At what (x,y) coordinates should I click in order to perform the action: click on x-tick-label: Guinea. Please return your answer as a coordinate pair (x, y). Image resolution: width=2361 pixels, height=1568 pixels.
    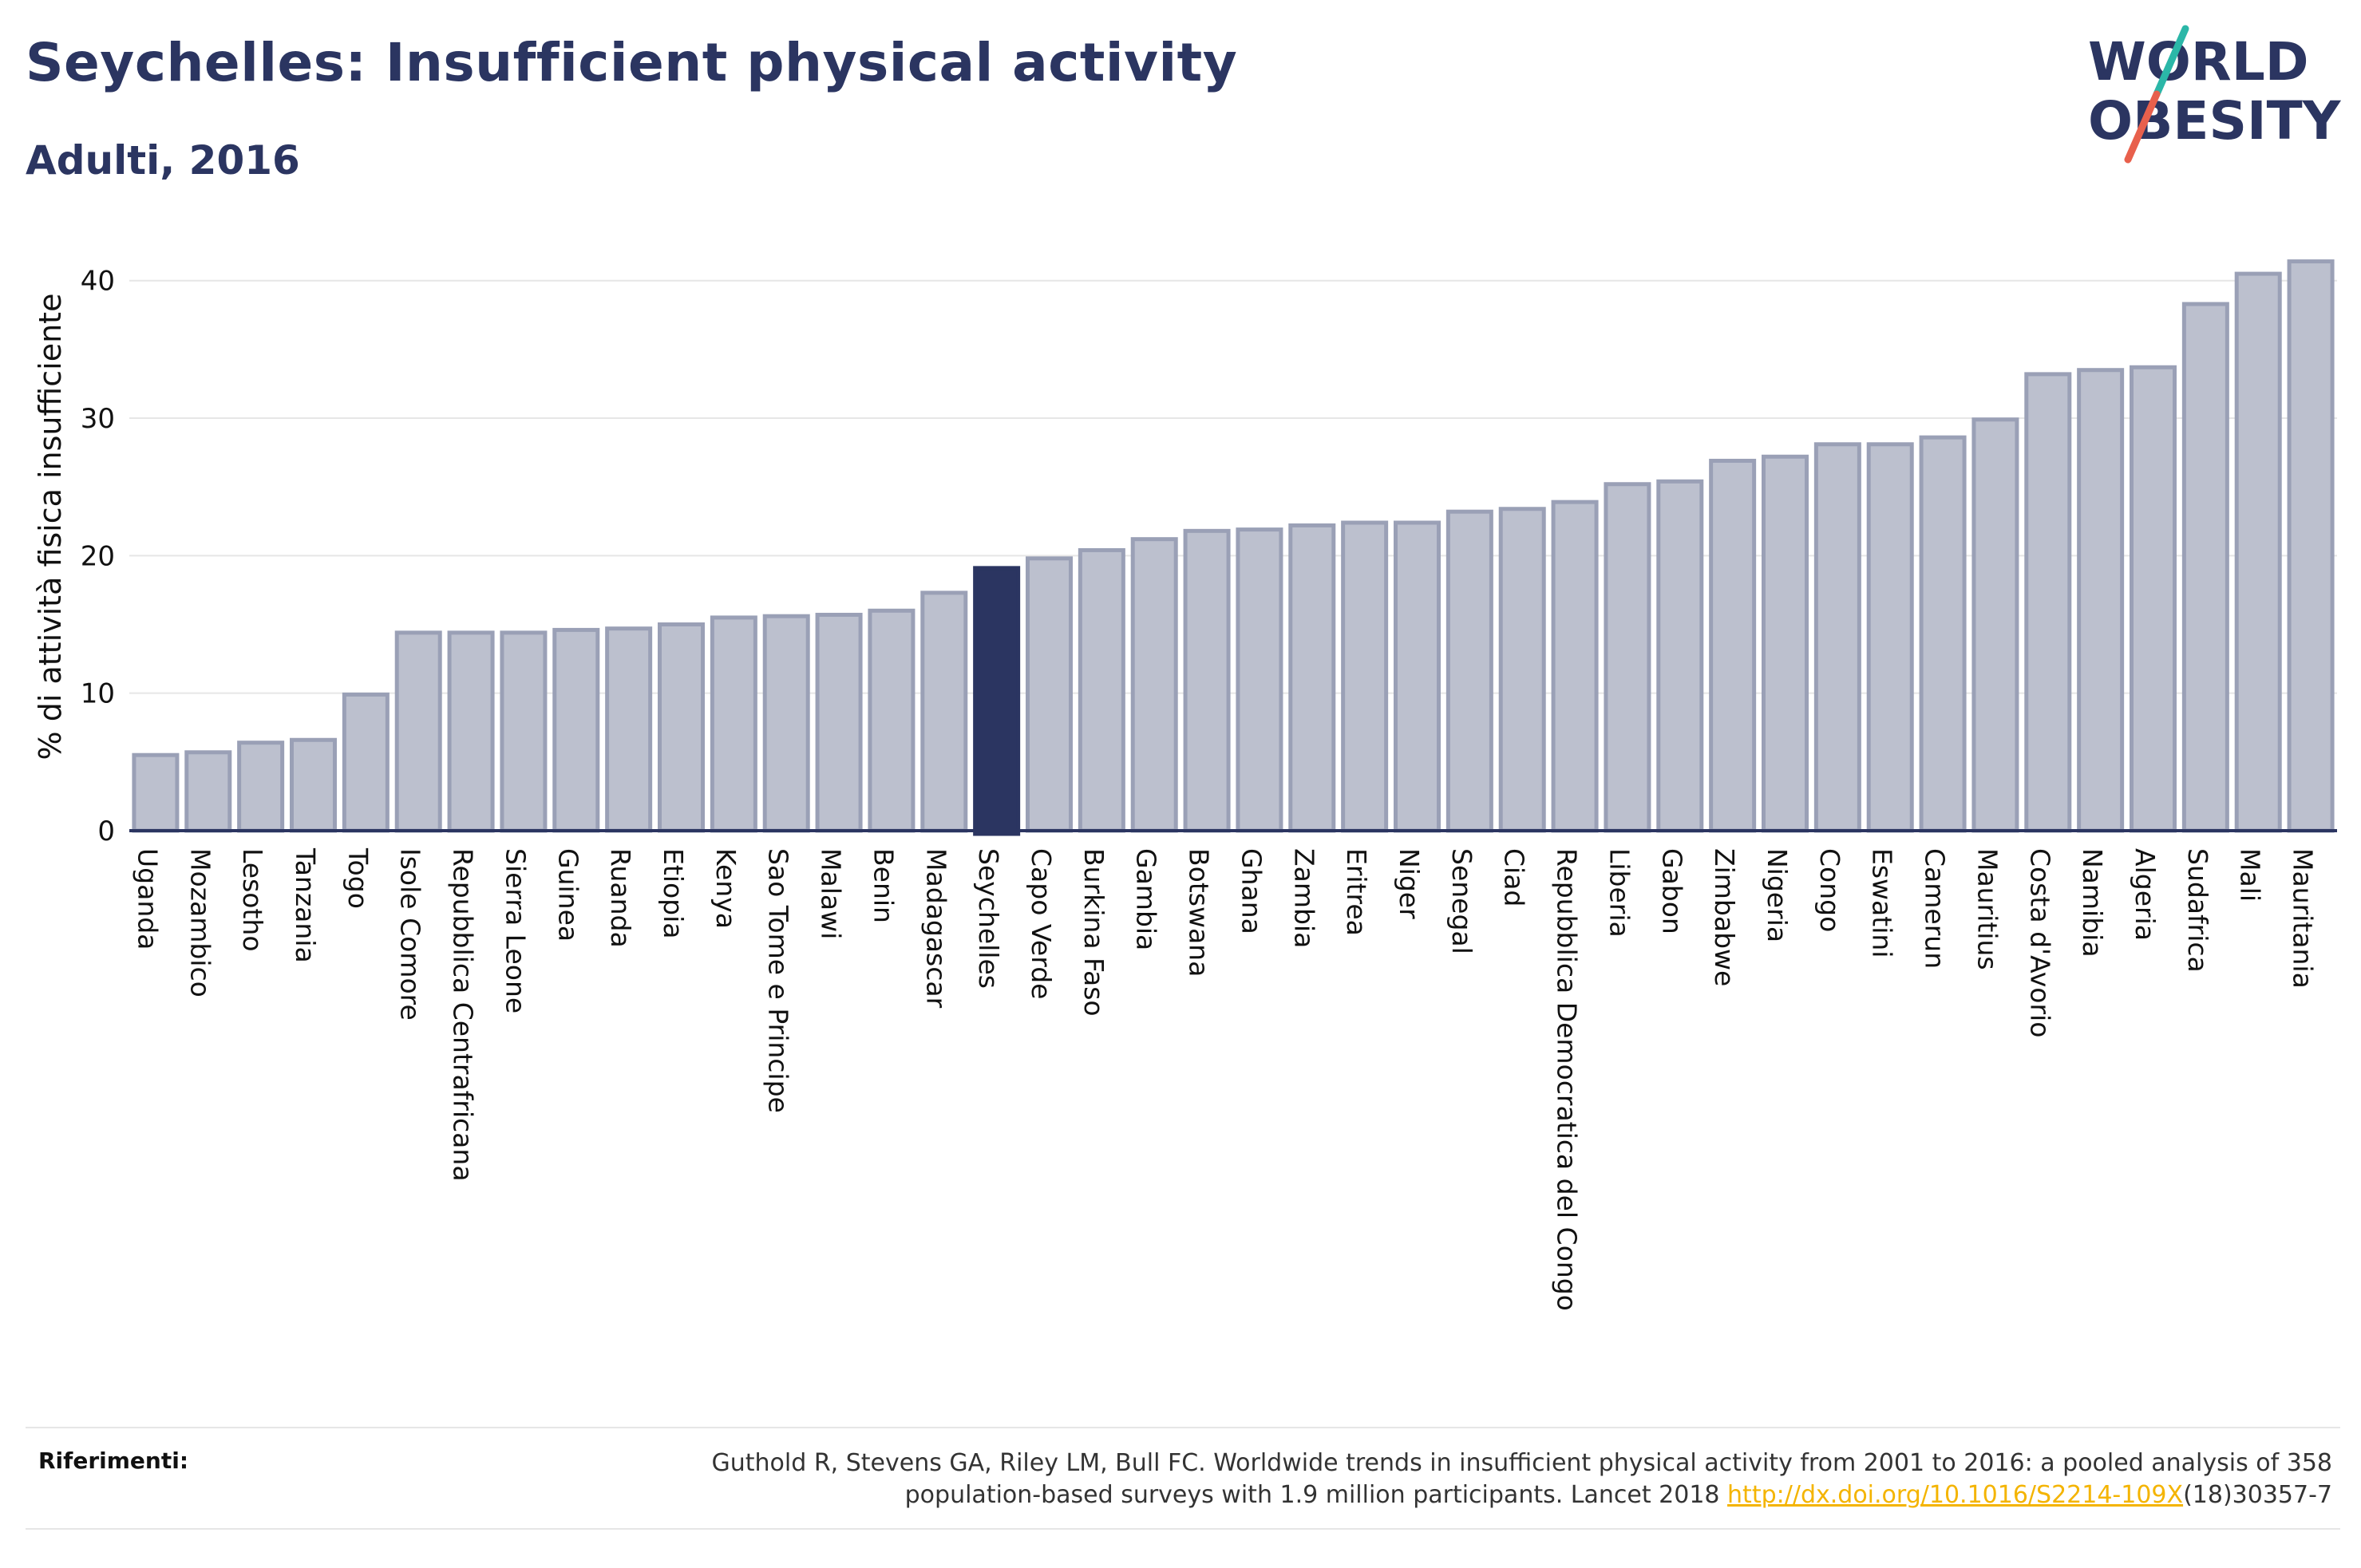
    Looking at the image, I should click on (567, 895).